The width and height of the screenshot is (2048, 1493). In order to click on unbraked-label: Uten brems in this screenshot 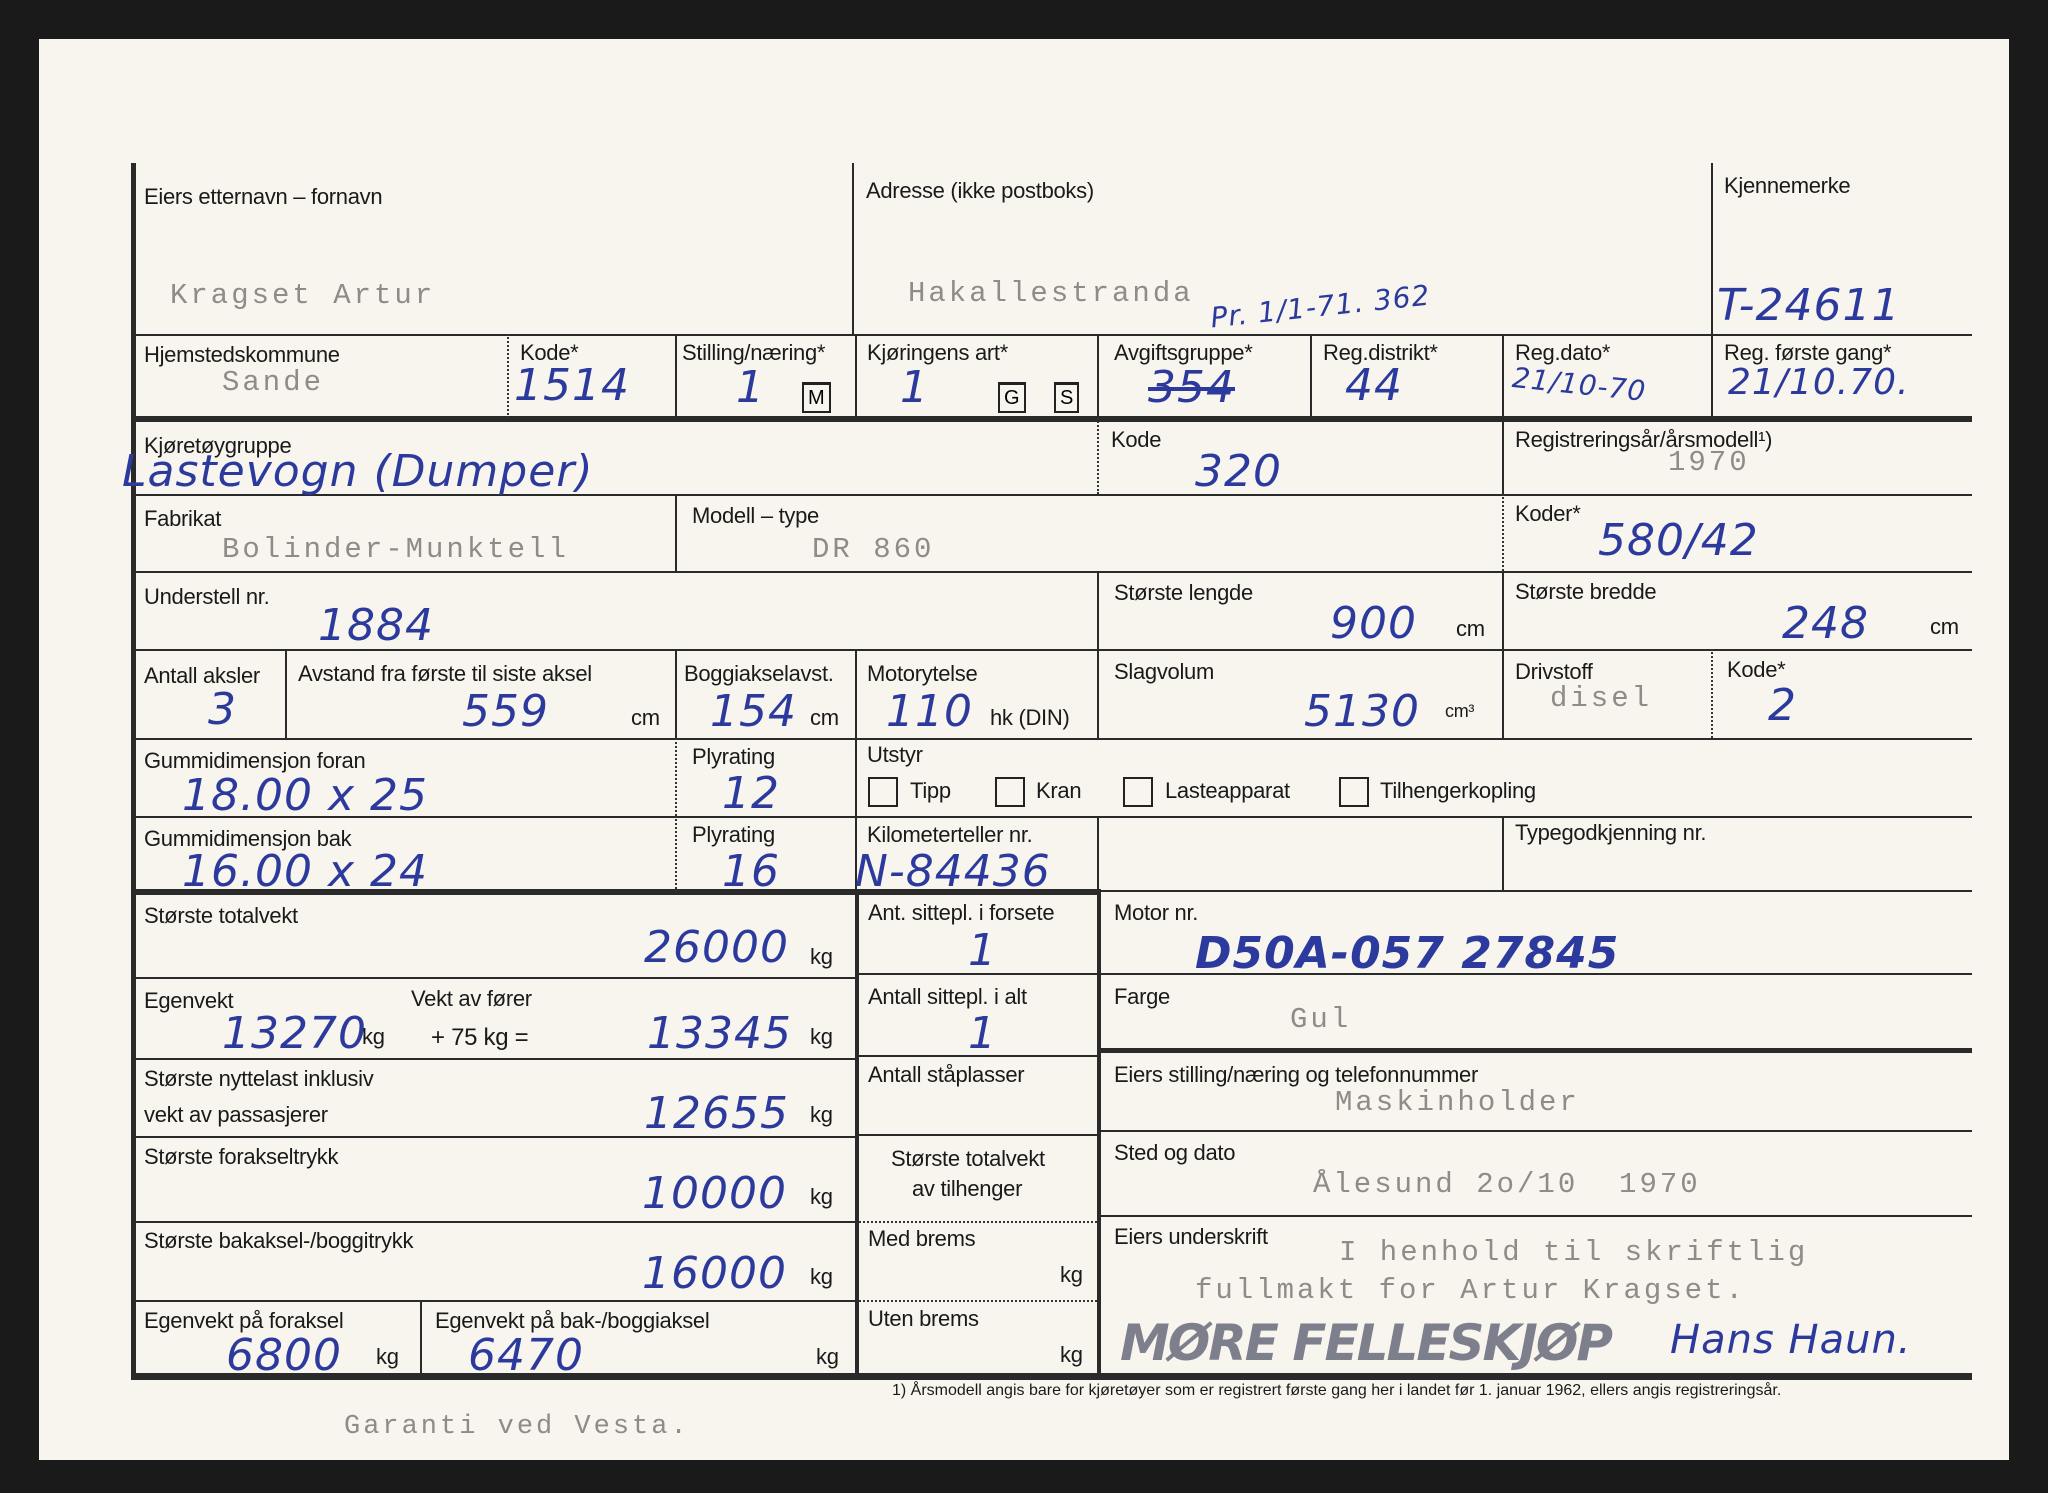, I will do `click(923, 1318)`.